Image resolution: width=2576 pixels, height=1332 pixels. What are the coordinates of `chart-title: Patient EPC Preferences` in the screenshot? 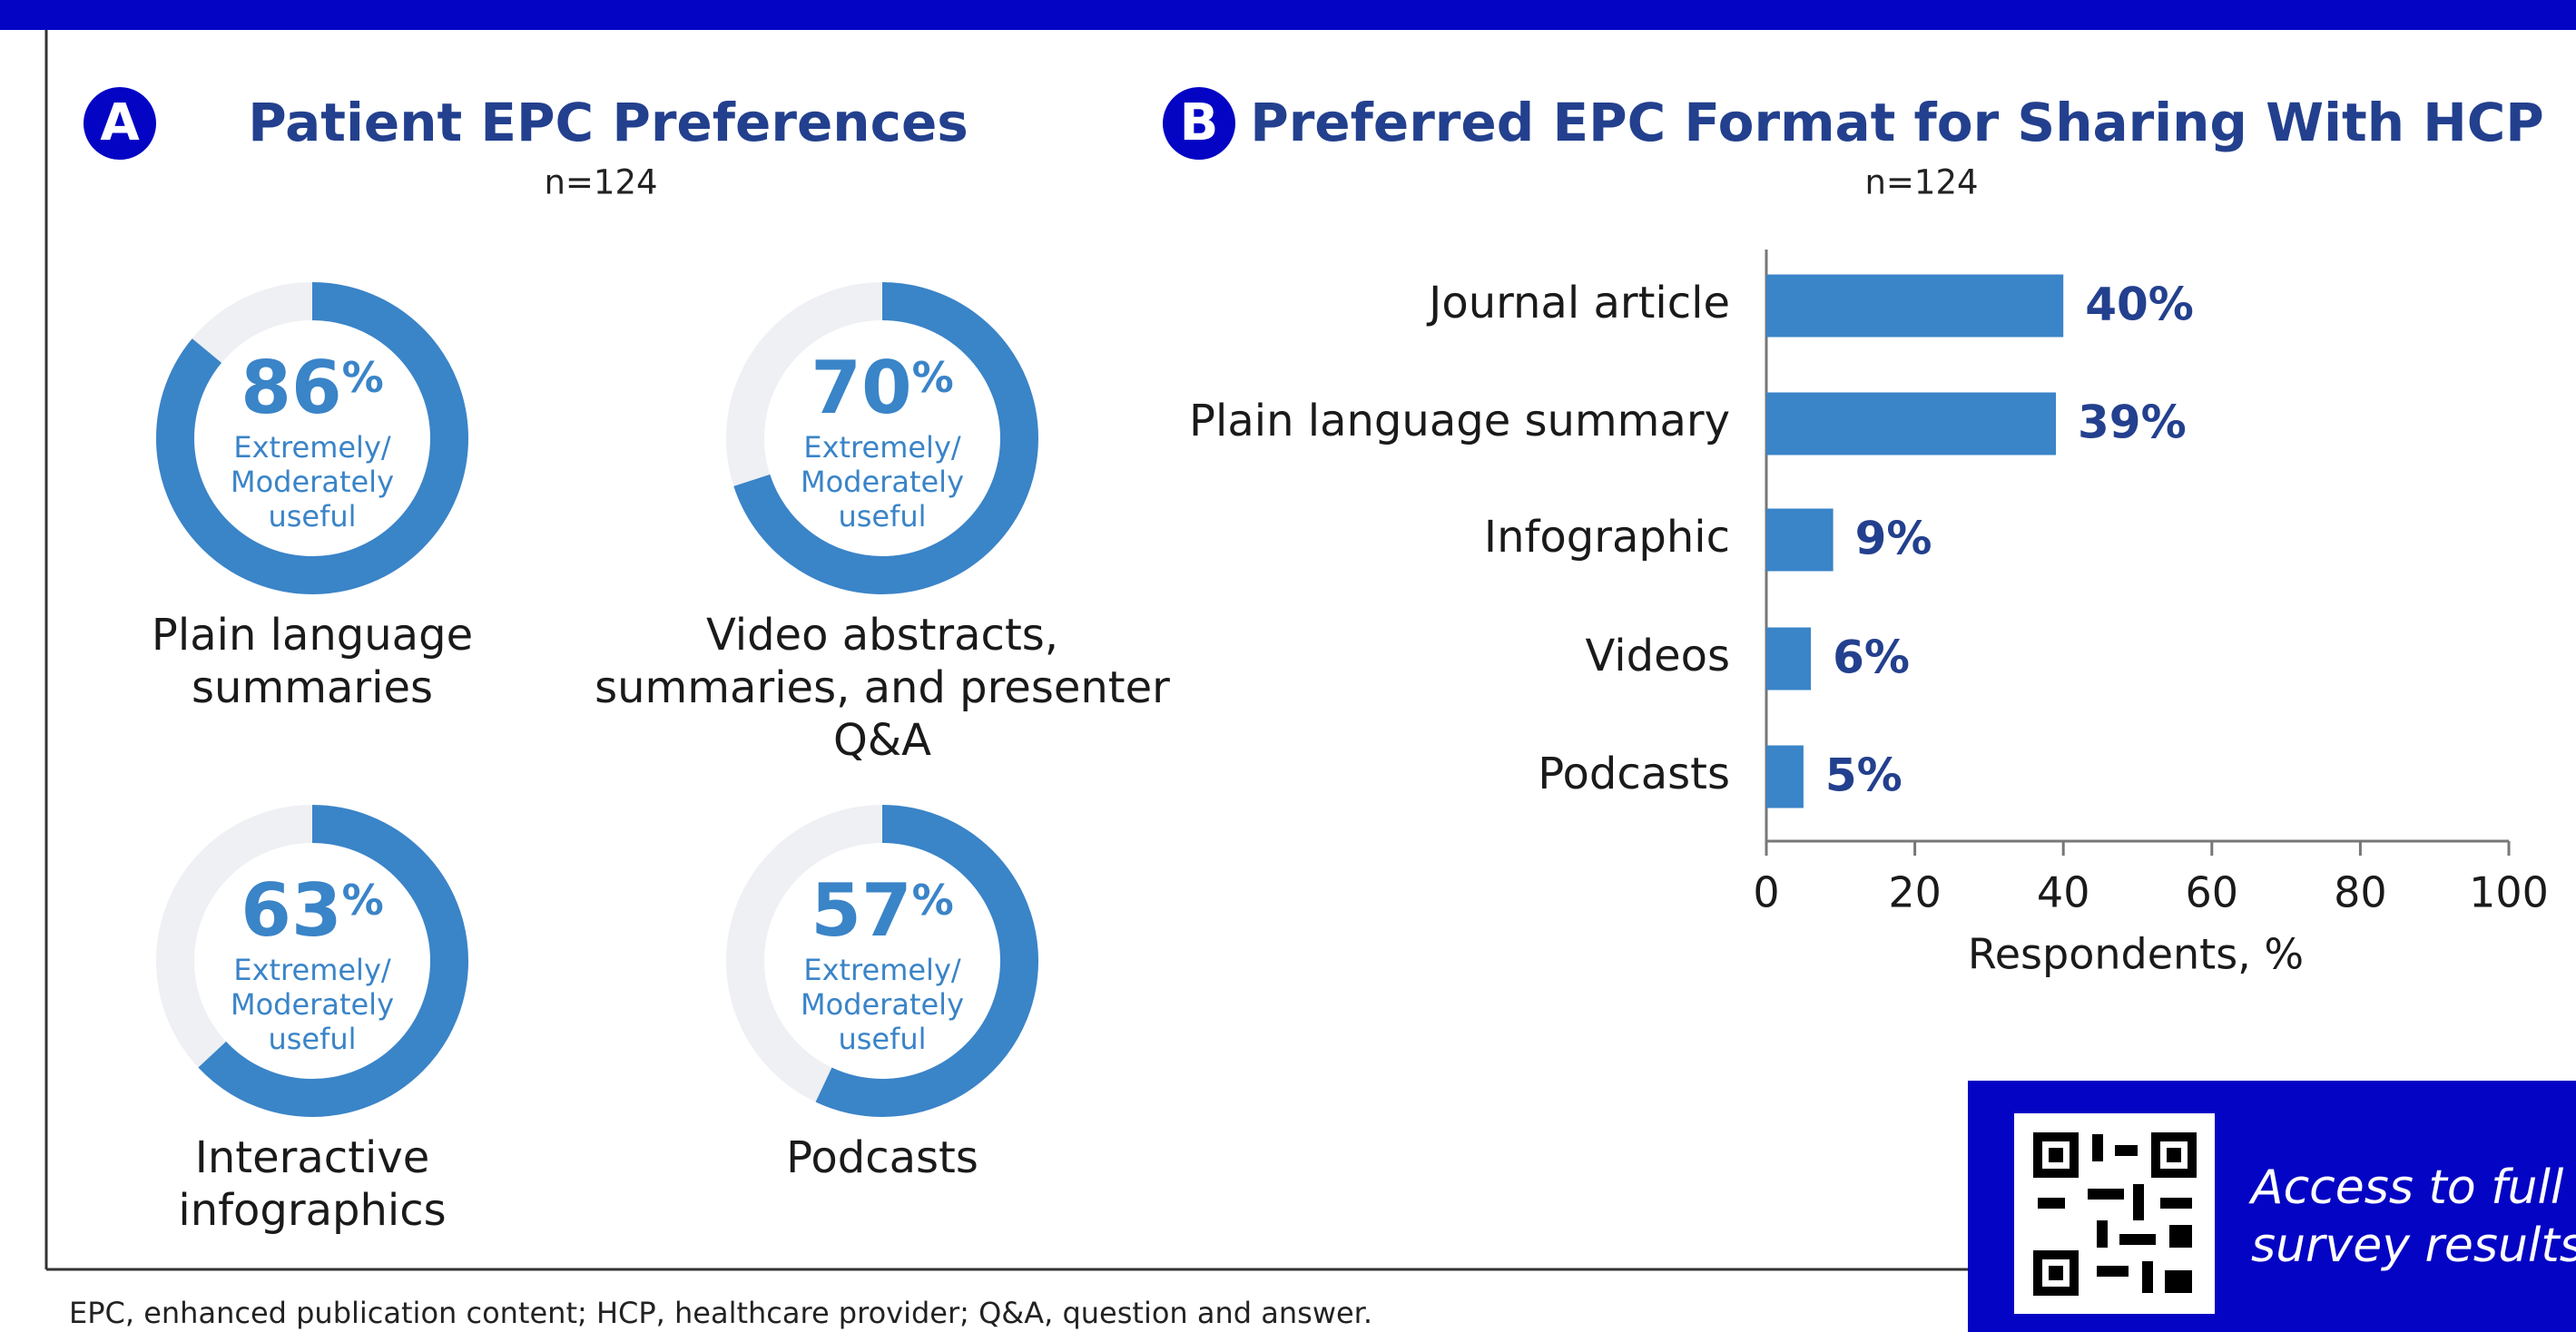 It's located at (608, 122).